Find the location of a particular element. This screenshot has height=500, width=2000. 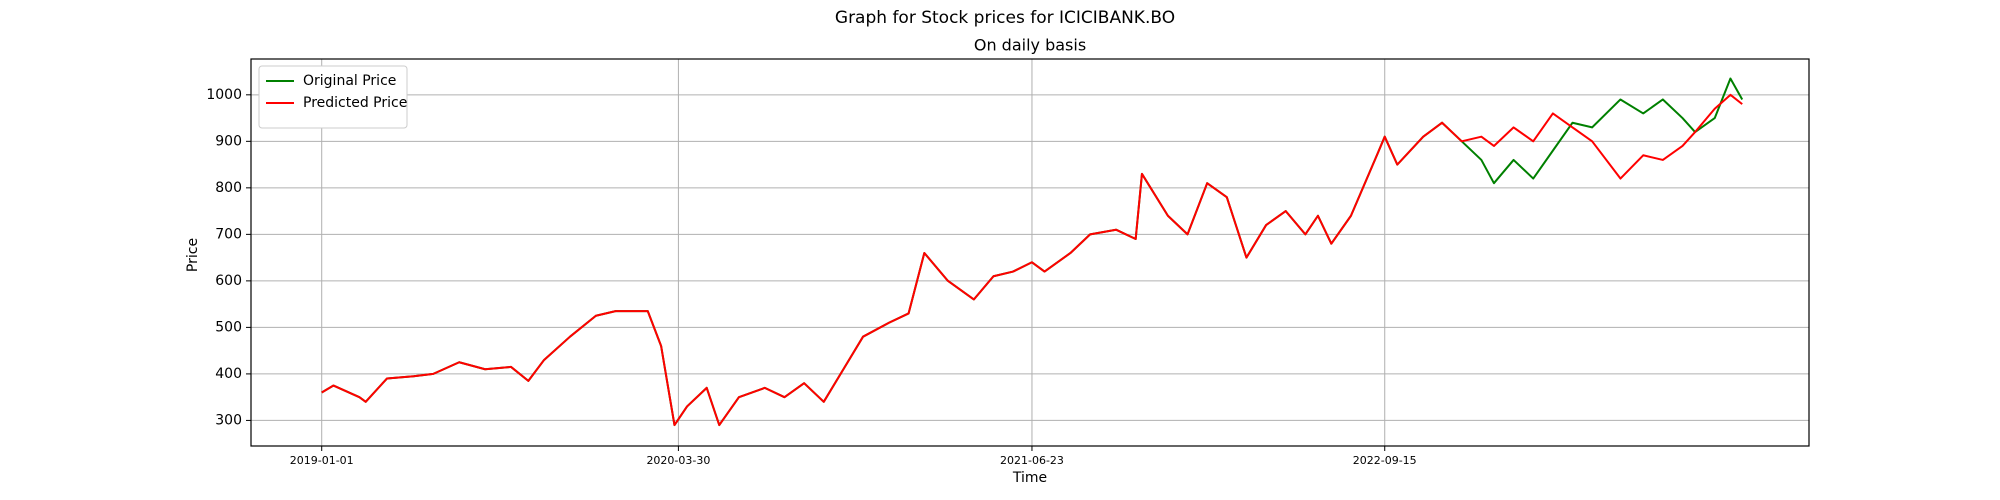

legend-box is located at coordinates (333, 97).